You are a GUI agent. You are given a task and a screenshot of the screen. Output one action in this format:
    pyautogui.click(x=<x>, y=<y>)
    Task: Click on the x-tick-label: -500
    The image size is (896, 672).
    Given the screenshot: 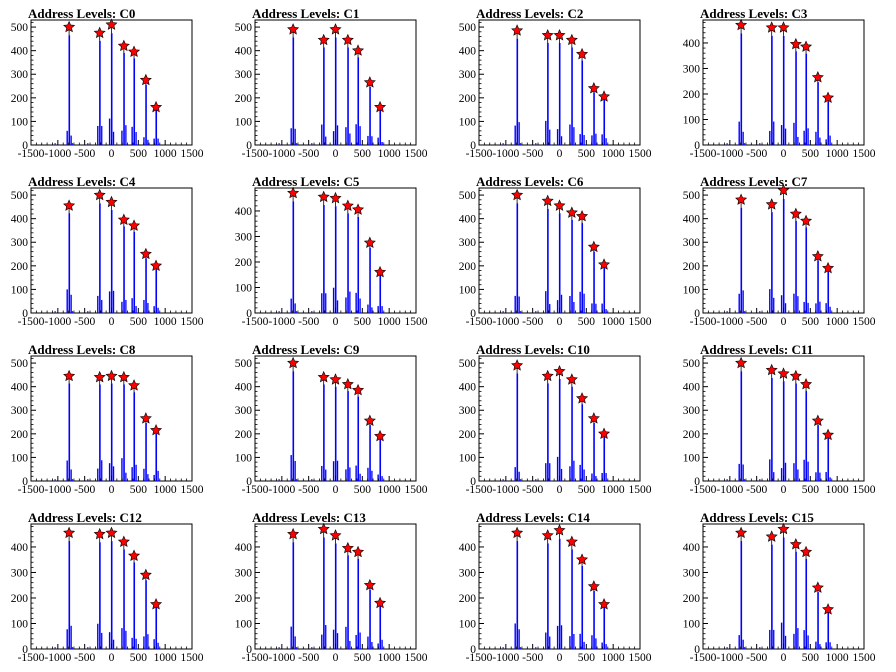 What is the action you would take?
    pyautogui.click(x=84, y=154)
    